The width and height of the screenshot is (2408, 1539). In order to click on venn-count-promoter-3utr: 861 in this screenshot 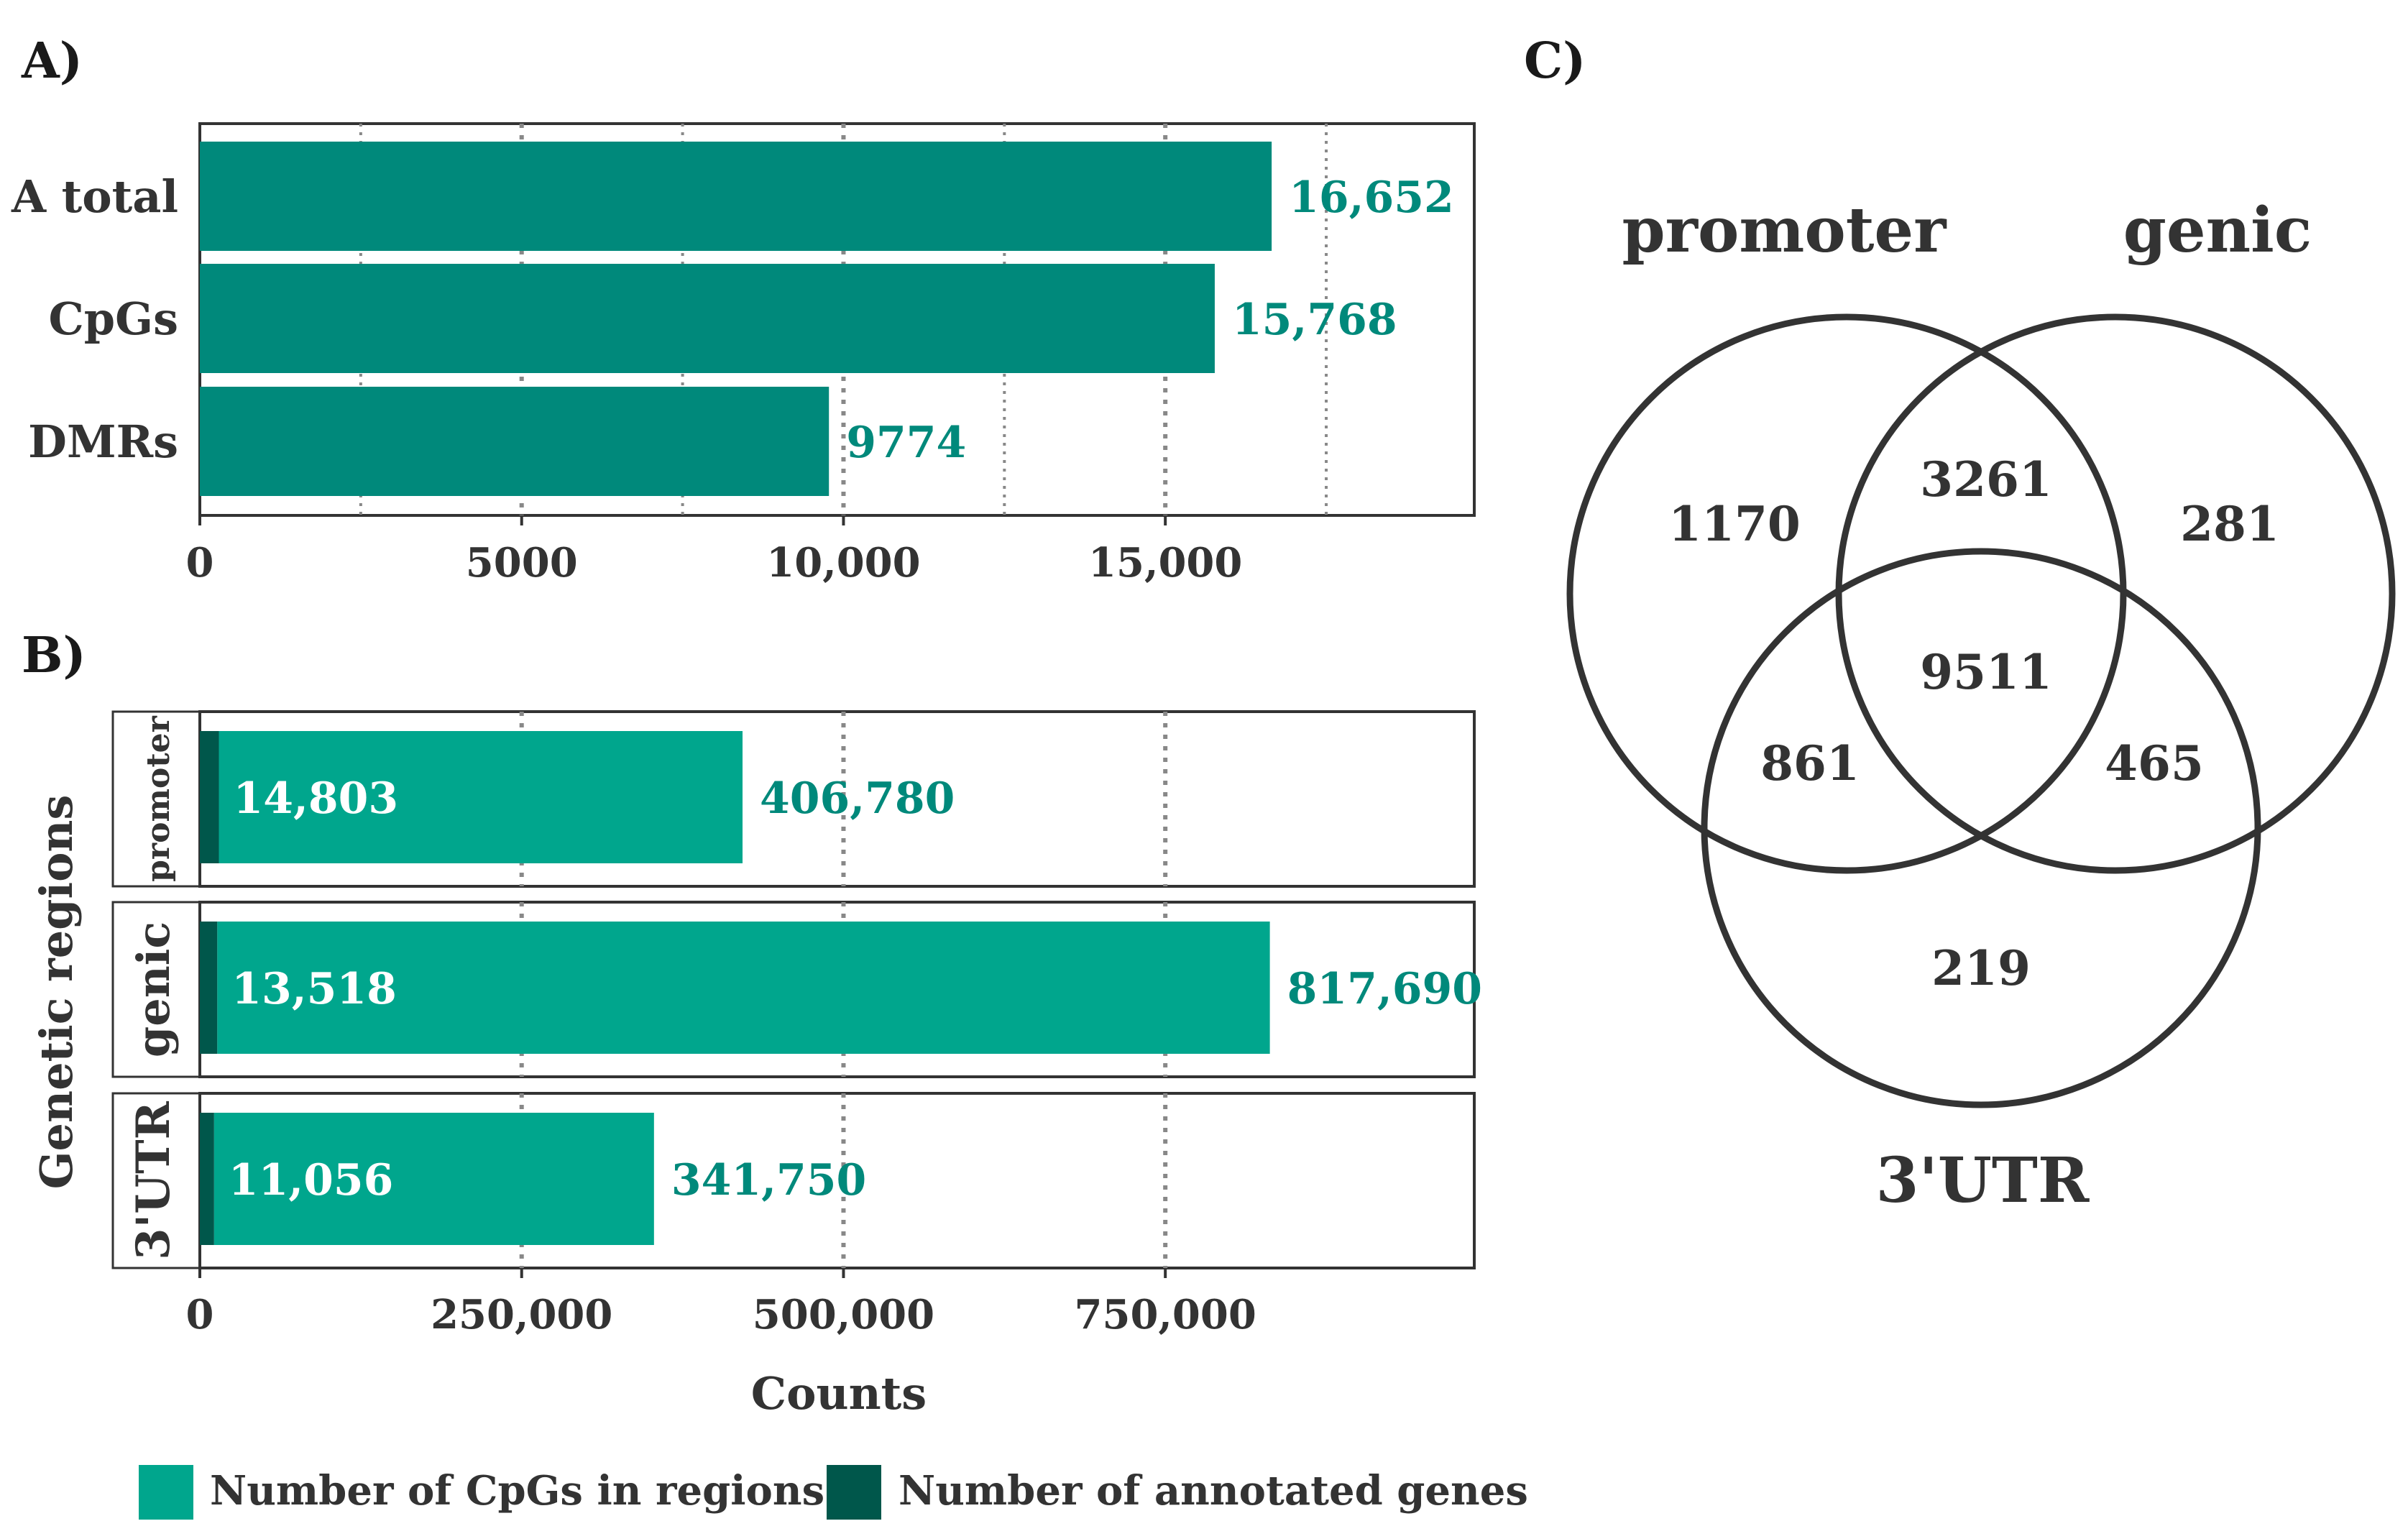, I will do `click(1810, 763)`.